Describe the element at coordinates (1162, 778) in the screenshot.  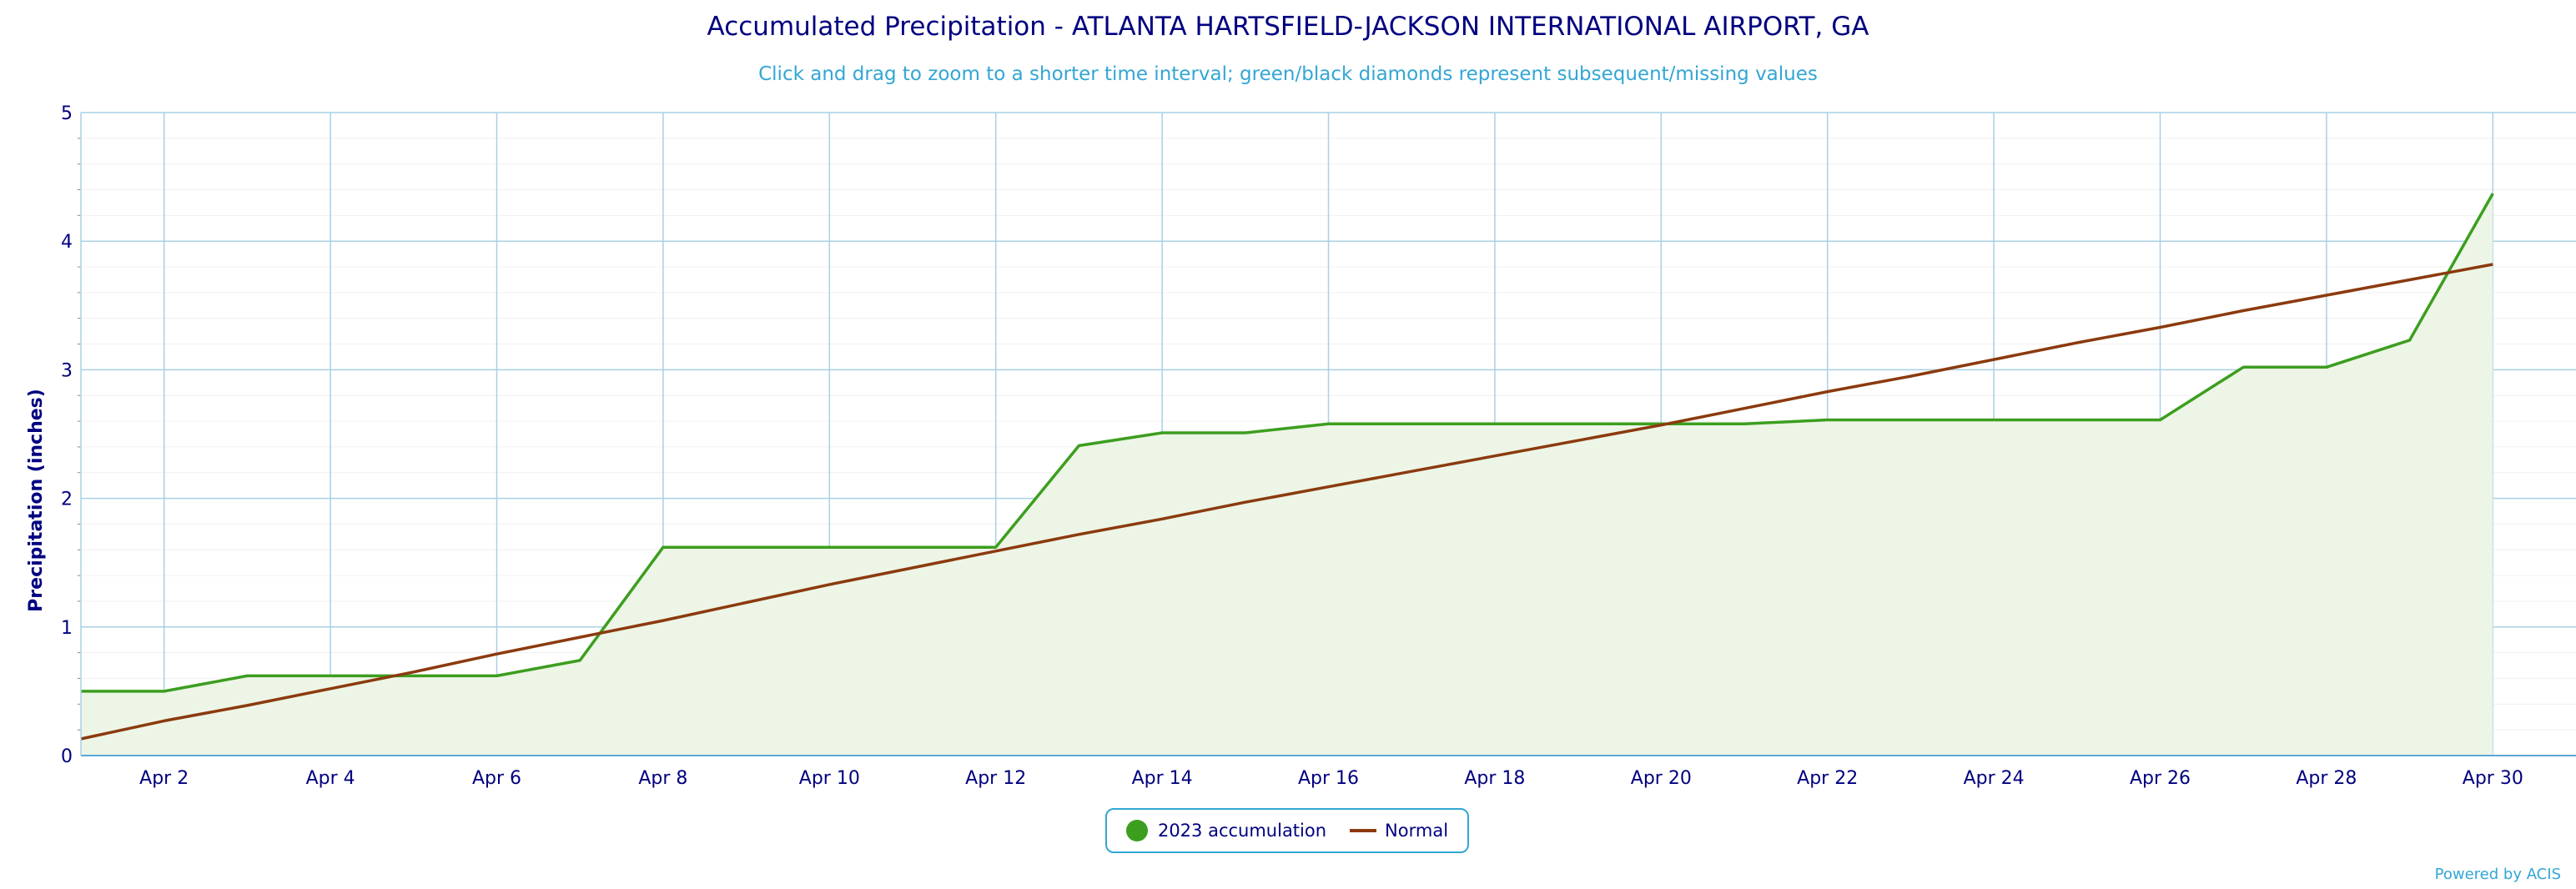
I see `x-tick-label: Apr 14` at that location.